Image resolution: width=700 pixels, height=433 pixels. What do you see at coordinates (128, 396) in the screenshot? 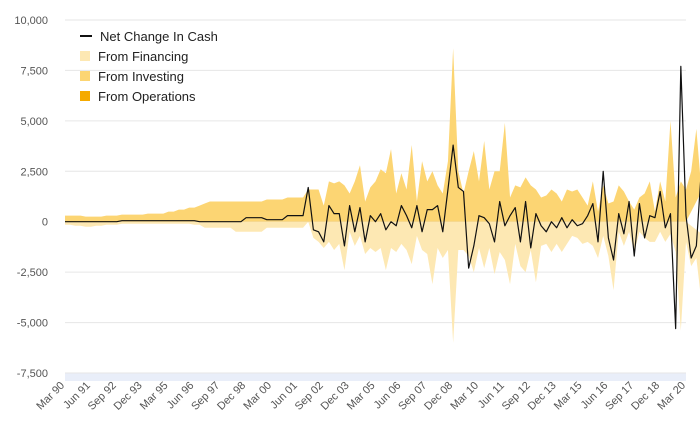
I see `x-tick-label: Dec 93` at bounding box center [128, 396].